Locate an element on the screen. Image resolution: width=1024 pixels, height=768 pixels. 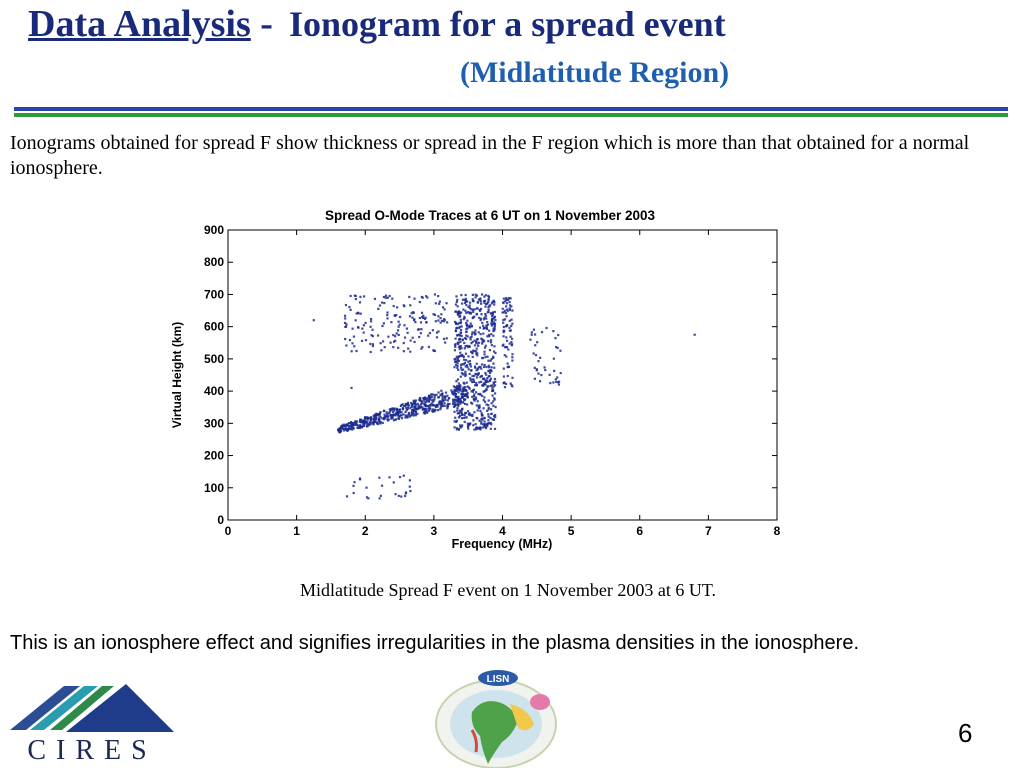
x-tick-label: 5 is located at coordinates (571, 531).